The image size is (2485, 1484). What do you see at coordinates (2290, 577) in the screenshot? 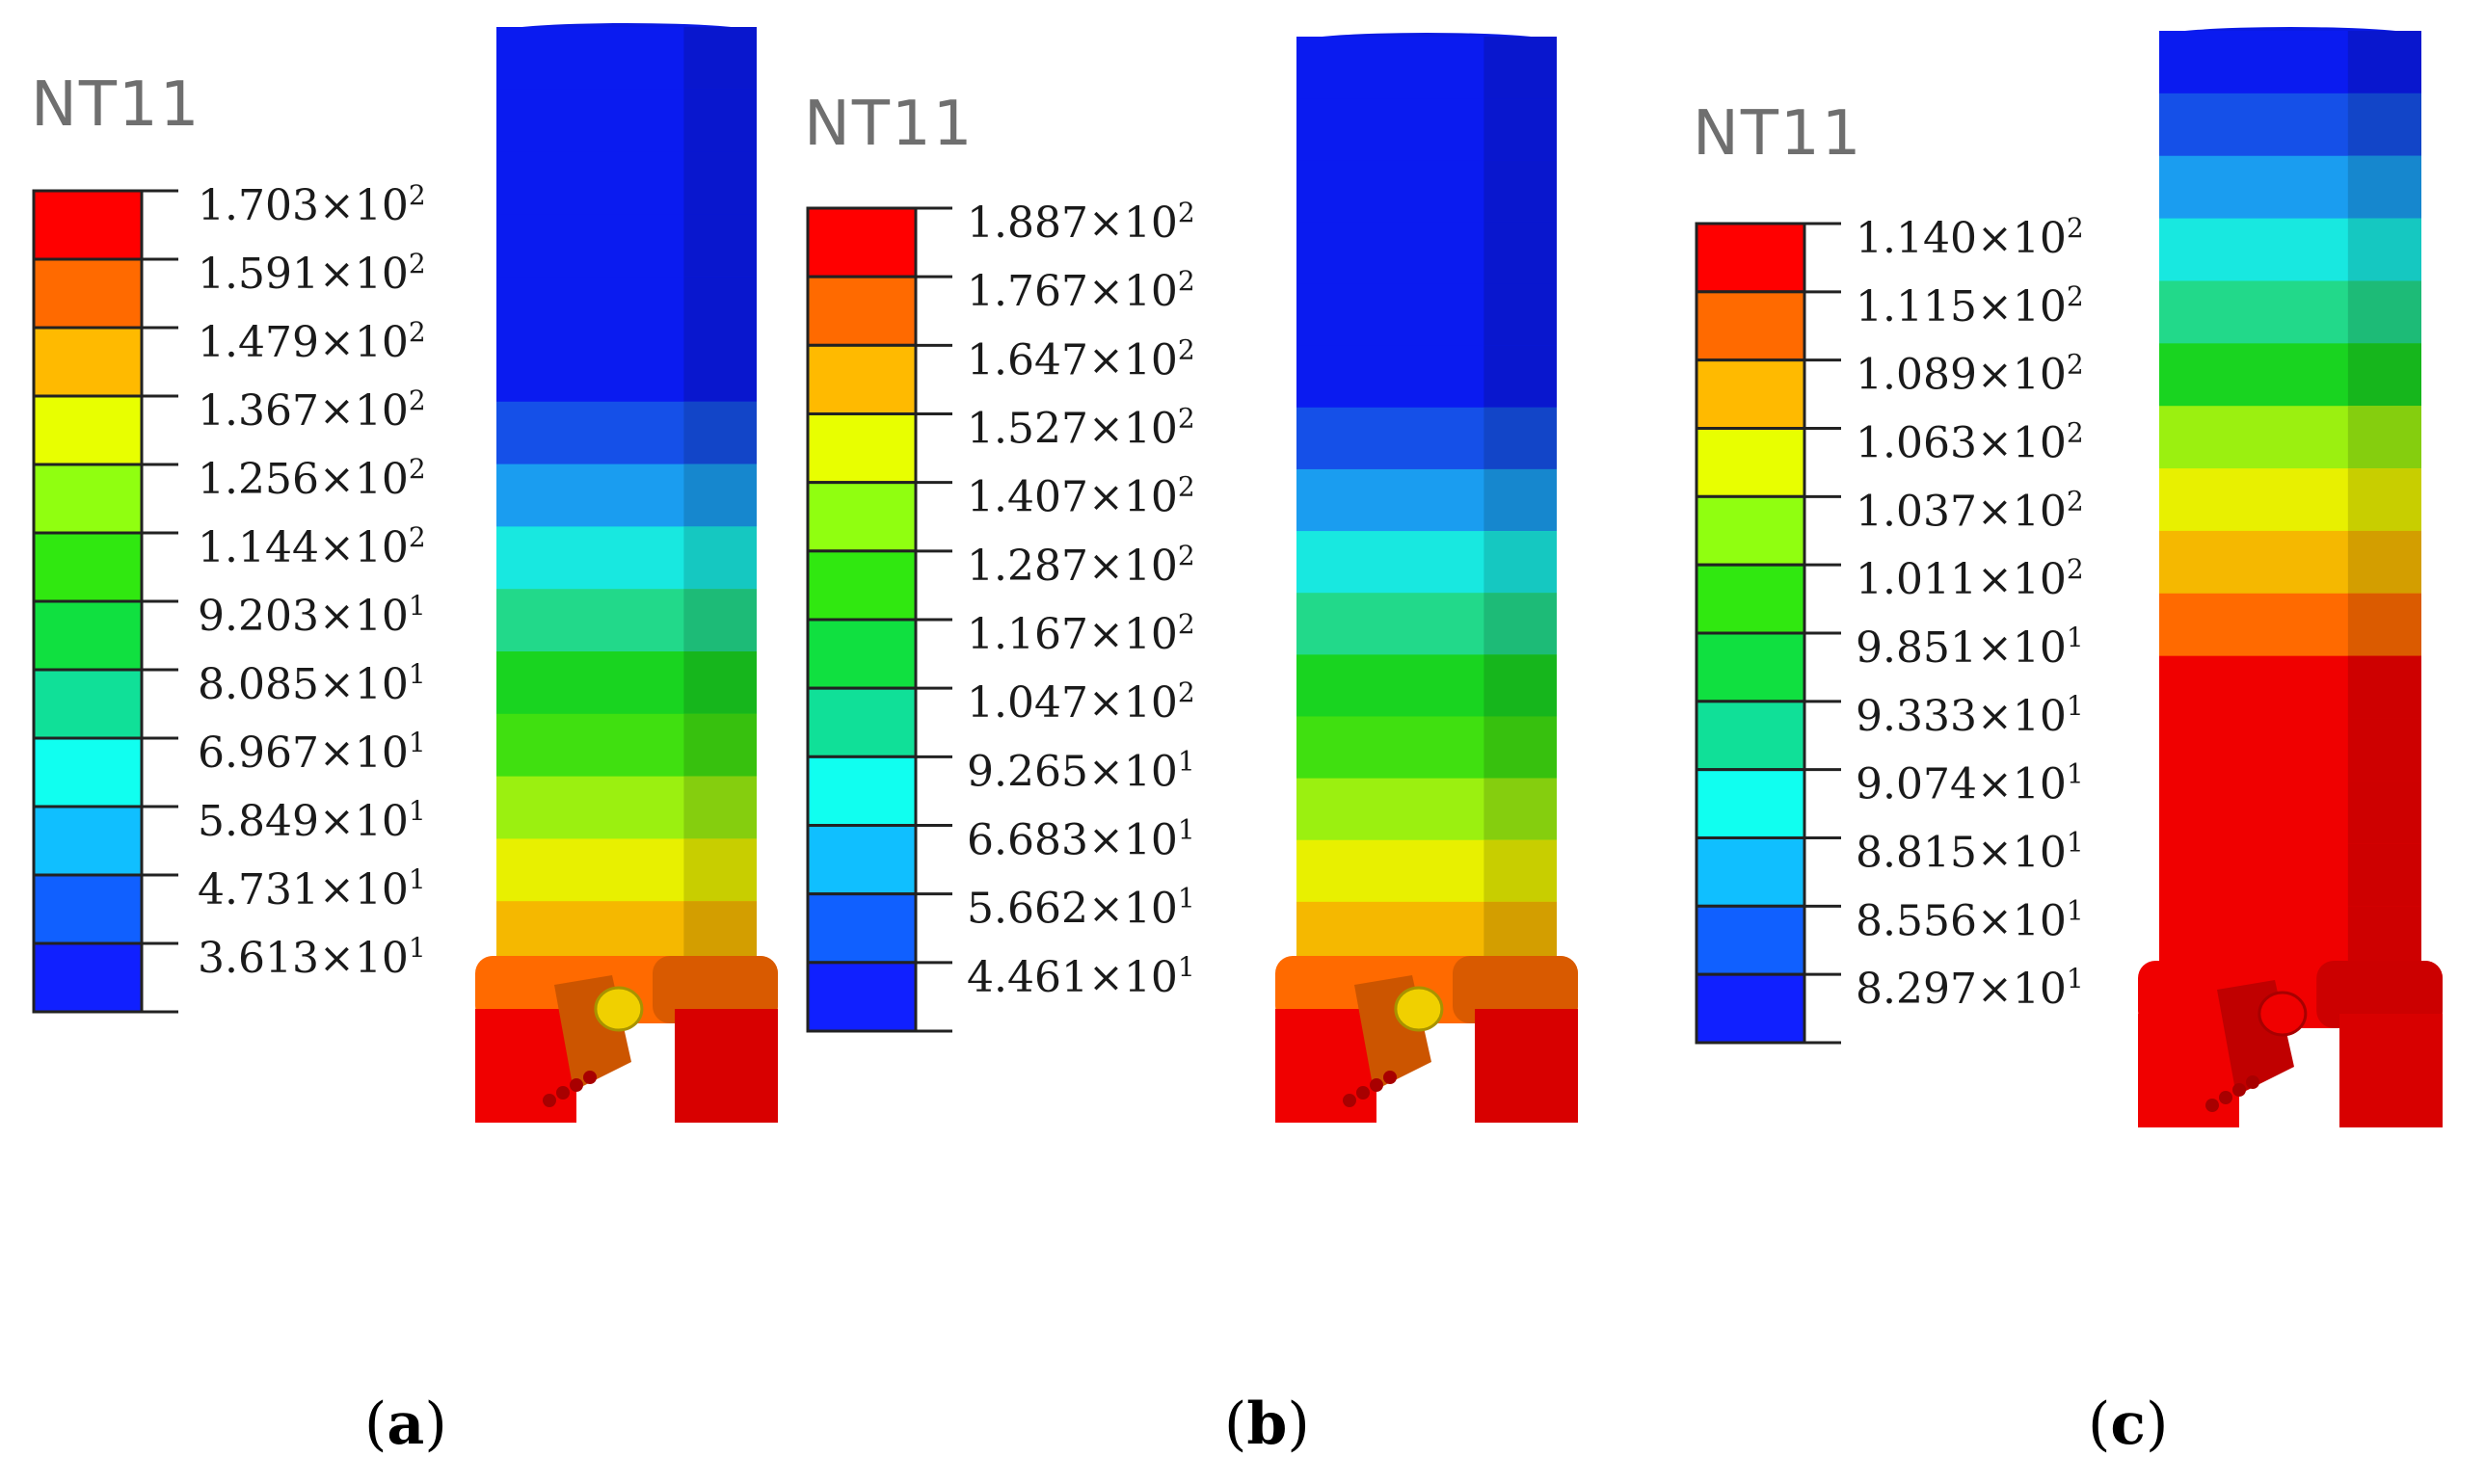
I see `drill-body-c` at bounding box center [2290, 577].